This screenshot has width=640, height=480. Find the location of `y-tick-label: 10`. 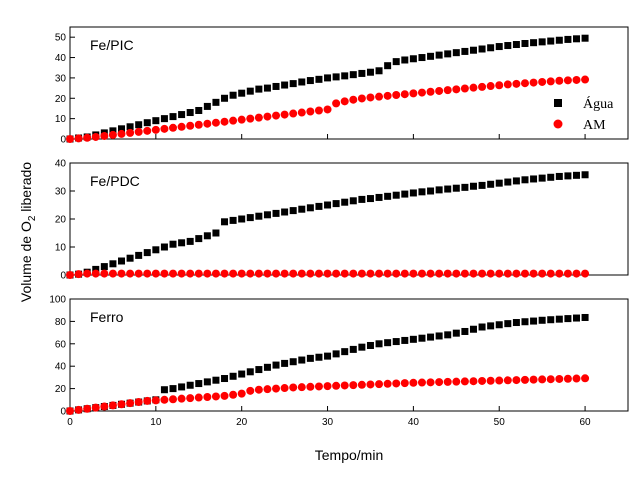

y-tick-label: 10 is located at coordinates (61, 119).